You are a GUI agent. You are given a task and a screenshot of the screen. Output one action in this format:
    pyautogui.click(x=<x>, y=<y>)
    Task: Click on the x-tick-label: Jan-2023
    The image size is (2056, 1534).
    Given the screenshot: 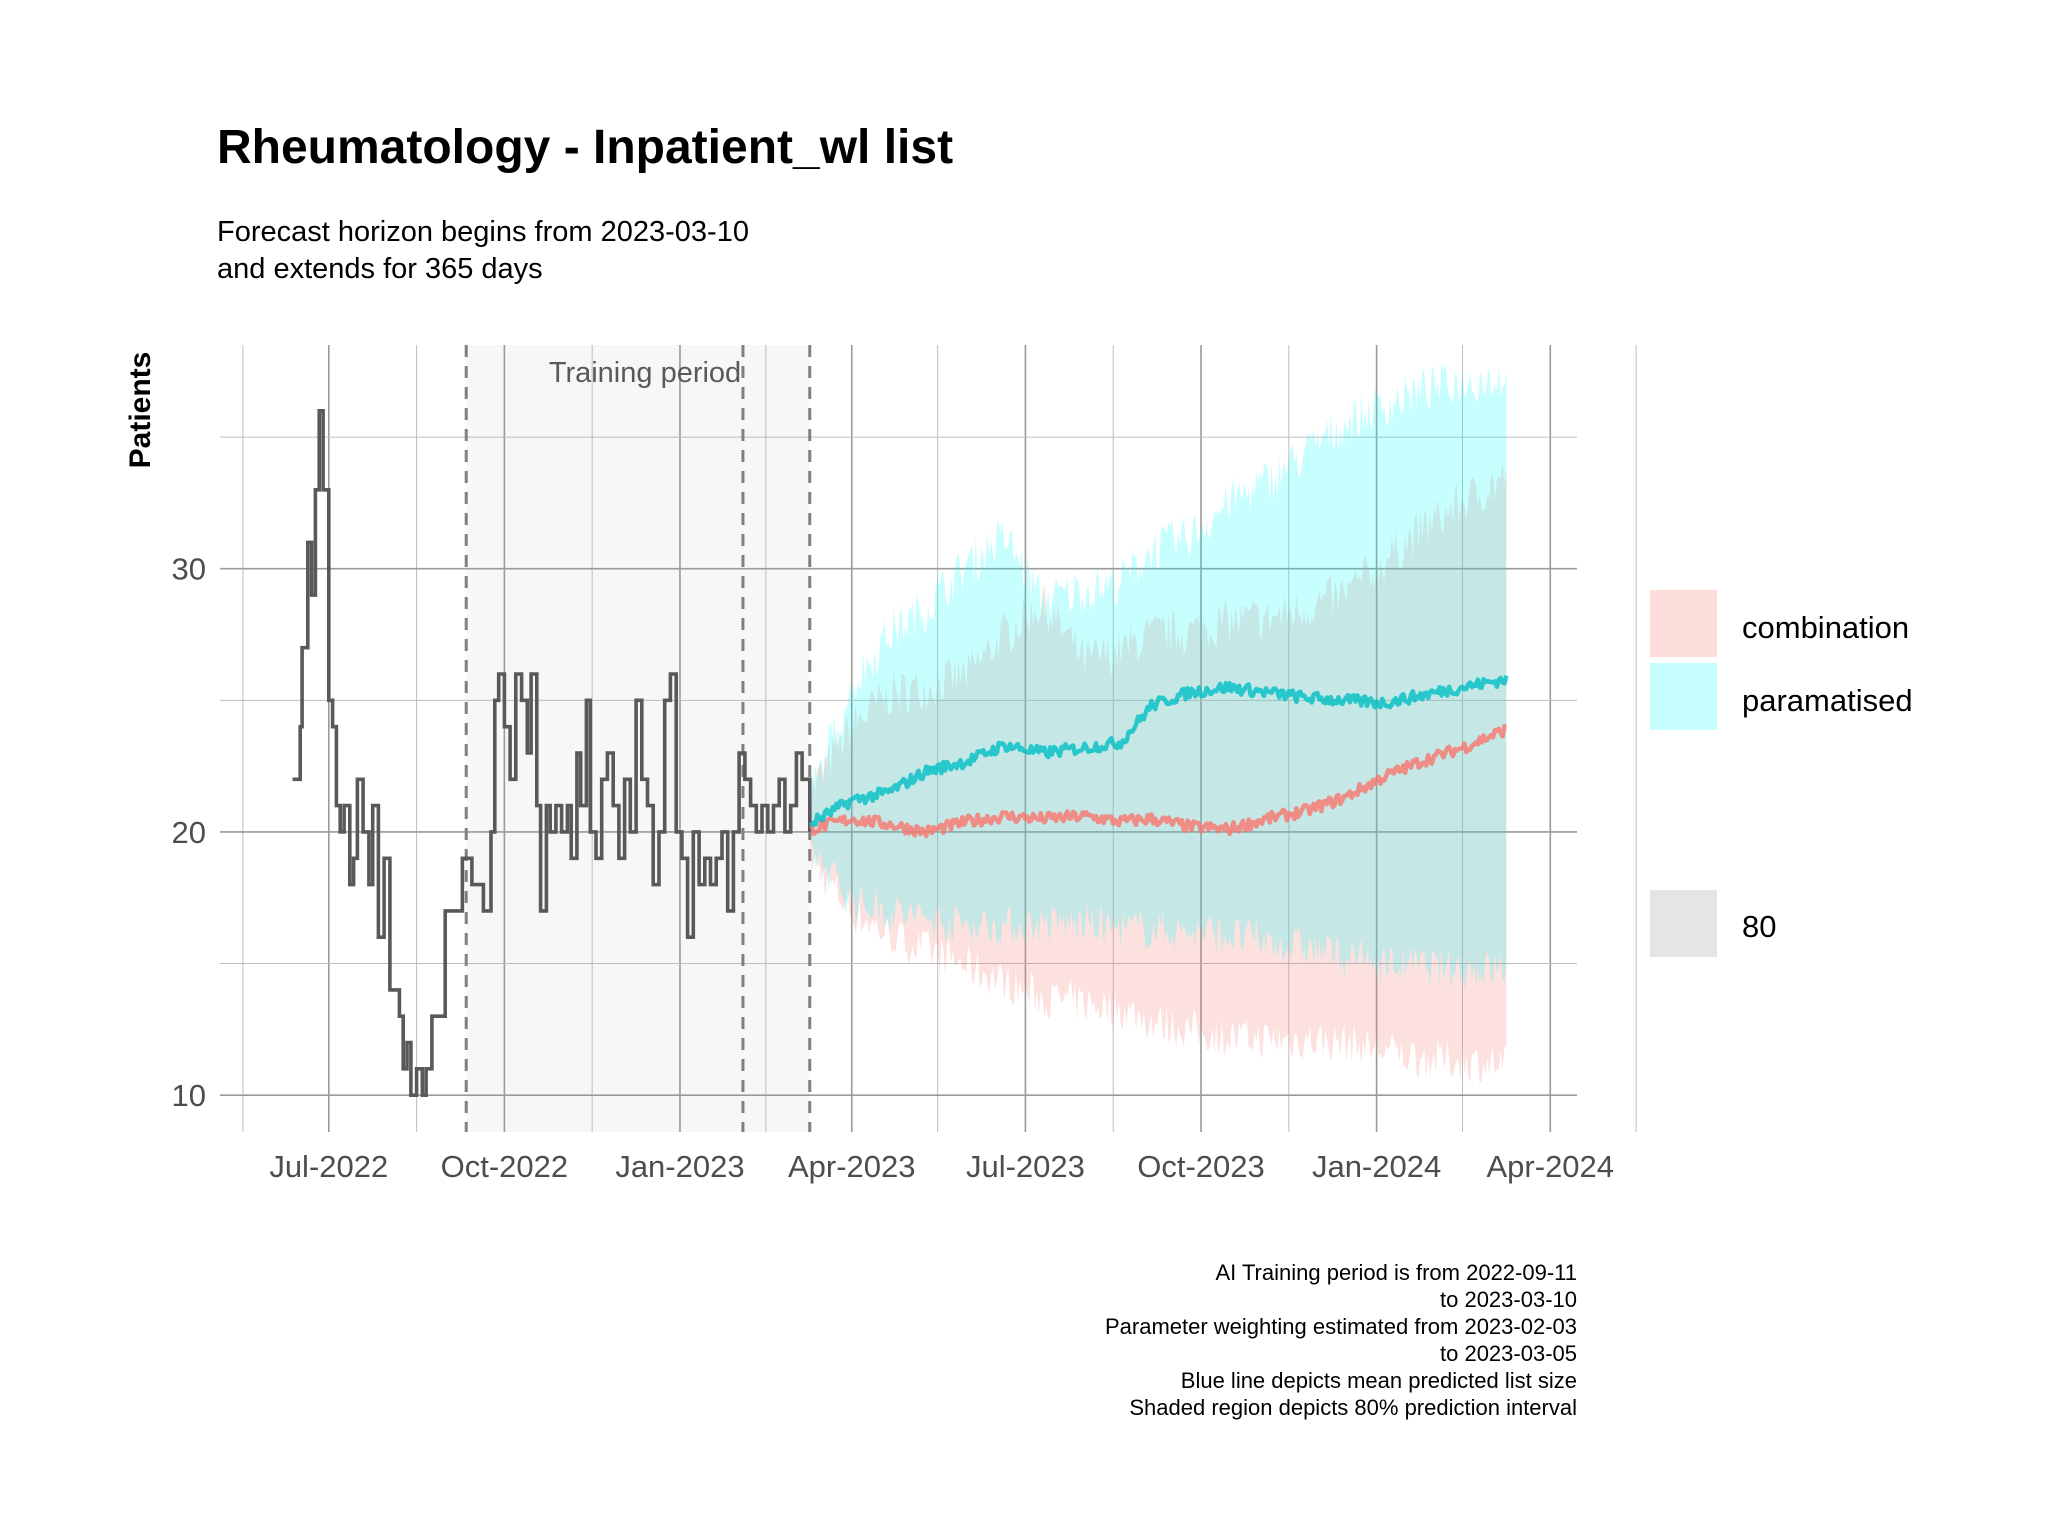 What is the action you would take?
    pyautogui.click(x=679, y=1166)
    